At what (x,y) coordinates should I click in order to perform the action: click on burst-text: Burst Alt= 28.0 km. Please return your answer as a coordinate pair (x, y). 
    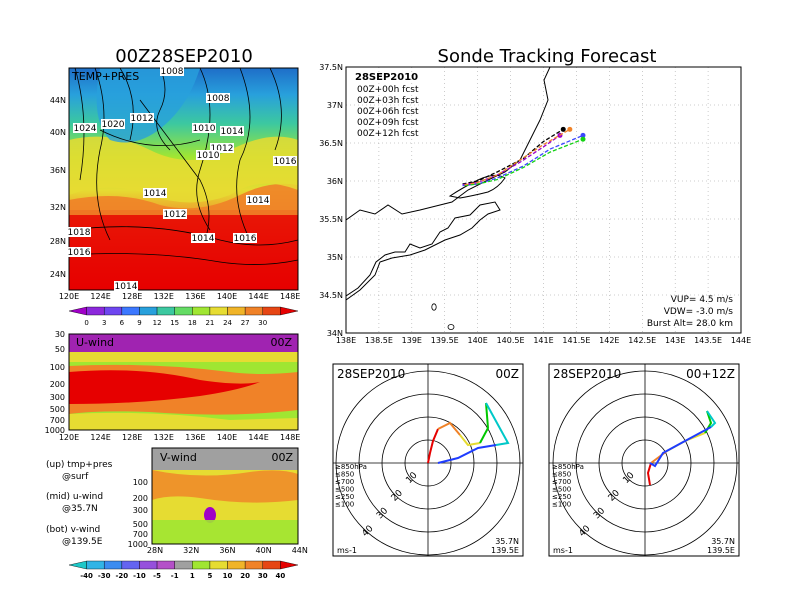
    Looking at the image, I should click on (690, 324).